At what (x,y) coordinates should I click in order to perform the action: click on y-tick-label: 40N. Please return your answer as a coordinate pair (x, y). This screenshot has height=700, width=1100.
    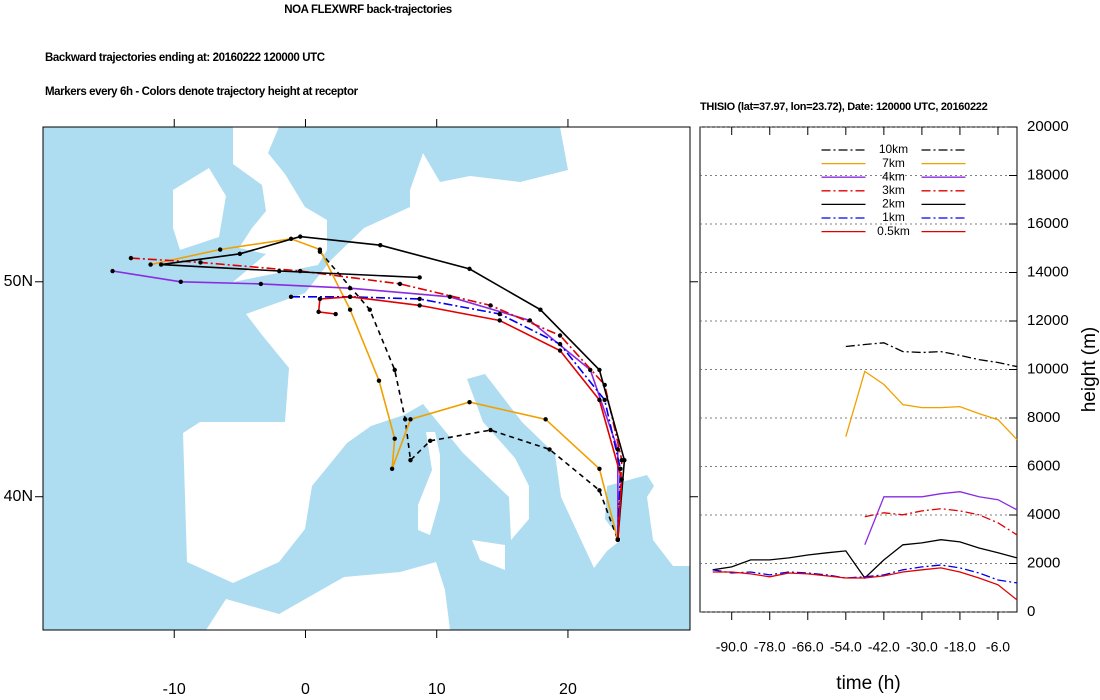
    Looking at the image, I should click on (18, 496).